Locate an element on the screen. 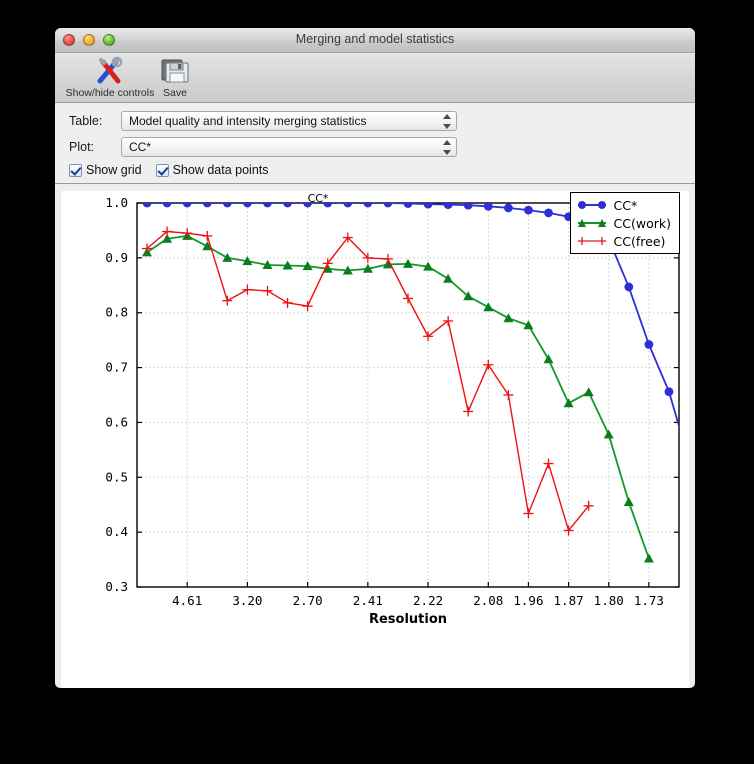  svg-text: 0.7 is located at coordinates (116, 367).